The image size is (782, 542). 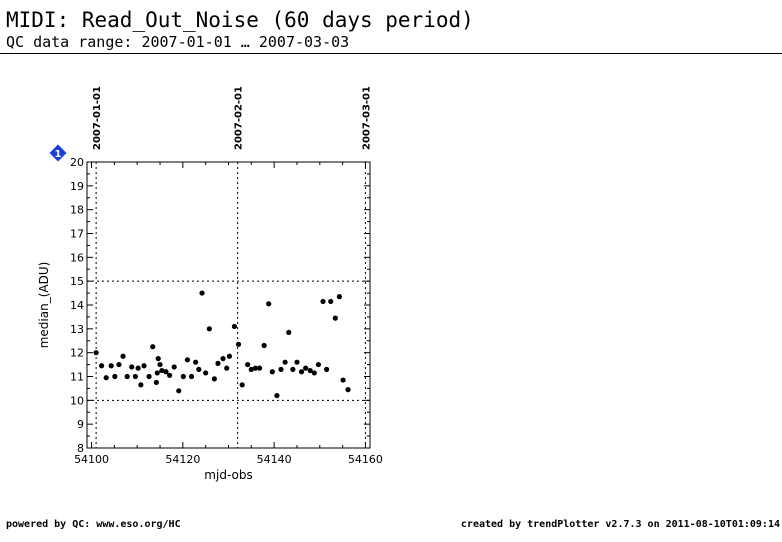 I want to click on header-divider, so click(x=391, y=53).